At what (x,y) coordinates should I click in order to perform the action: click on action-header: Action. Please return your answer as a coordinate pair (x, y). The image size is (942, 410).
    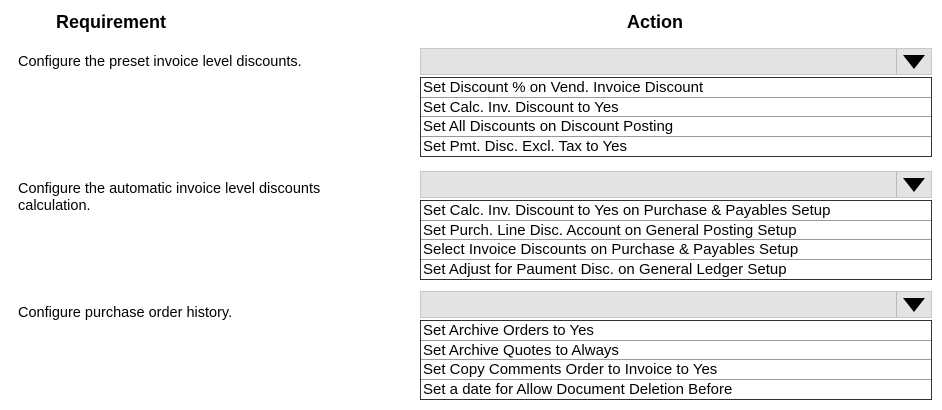
    Looking at the image, I should click on (655, 22).